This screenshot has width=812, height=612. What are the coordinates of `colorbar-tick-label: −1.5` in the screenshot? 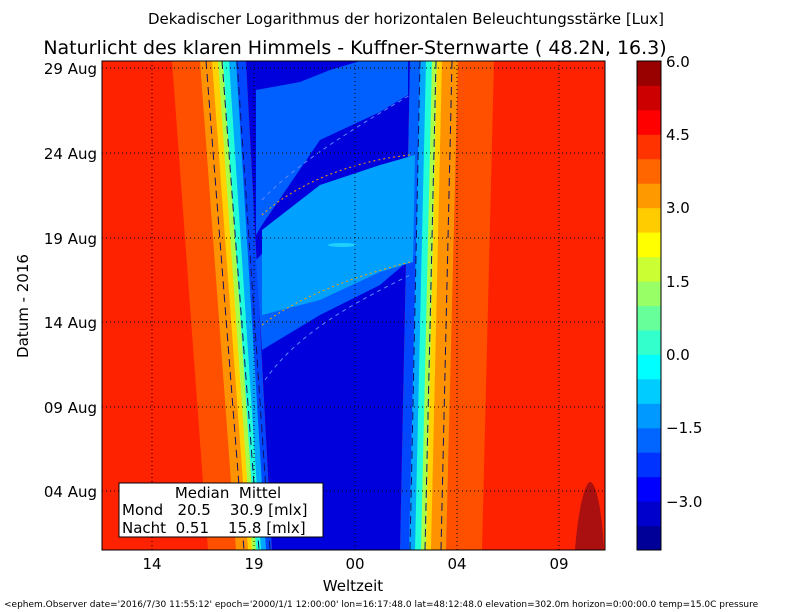 It's located at (684, 428).